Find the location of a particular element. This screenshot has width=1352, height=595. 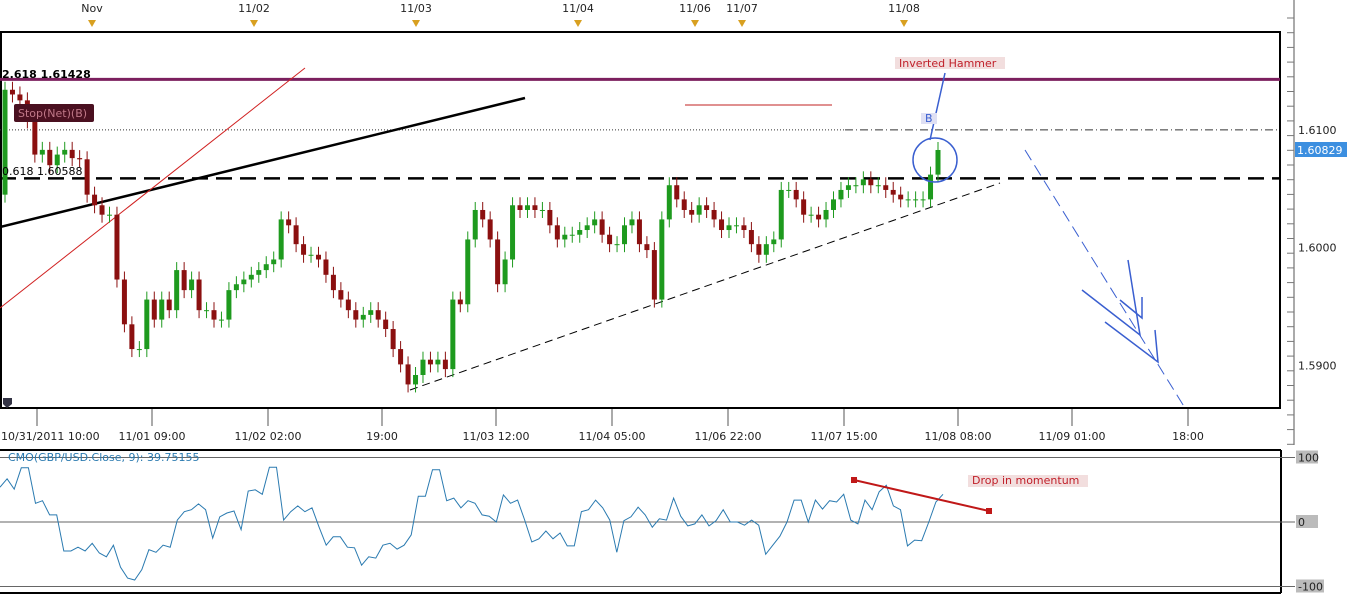

top-date-label: 11/02 is located at coordinates (254, 8).